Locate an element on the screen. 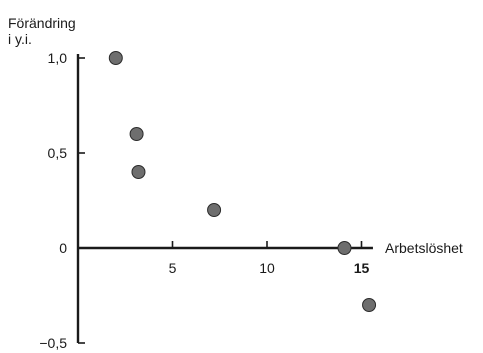  y-axis-title-line-2: i y.i. is located at coordinates (20, 39).